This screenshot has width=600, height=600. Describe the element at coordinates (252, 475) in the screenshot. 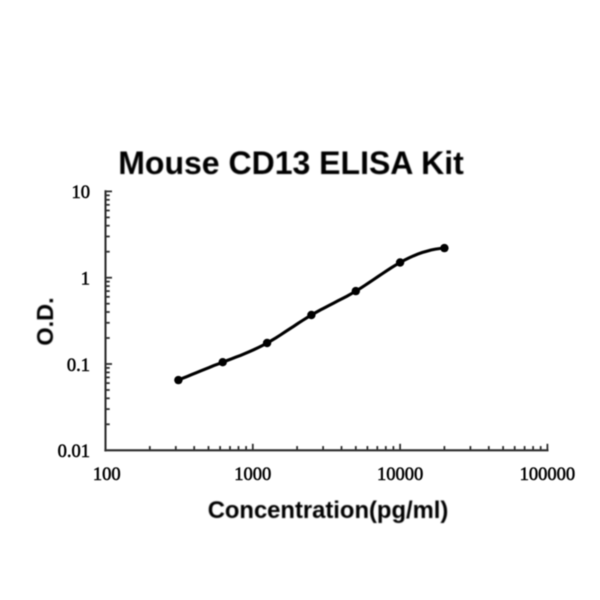

I see `svg-text: 1000` at that location.